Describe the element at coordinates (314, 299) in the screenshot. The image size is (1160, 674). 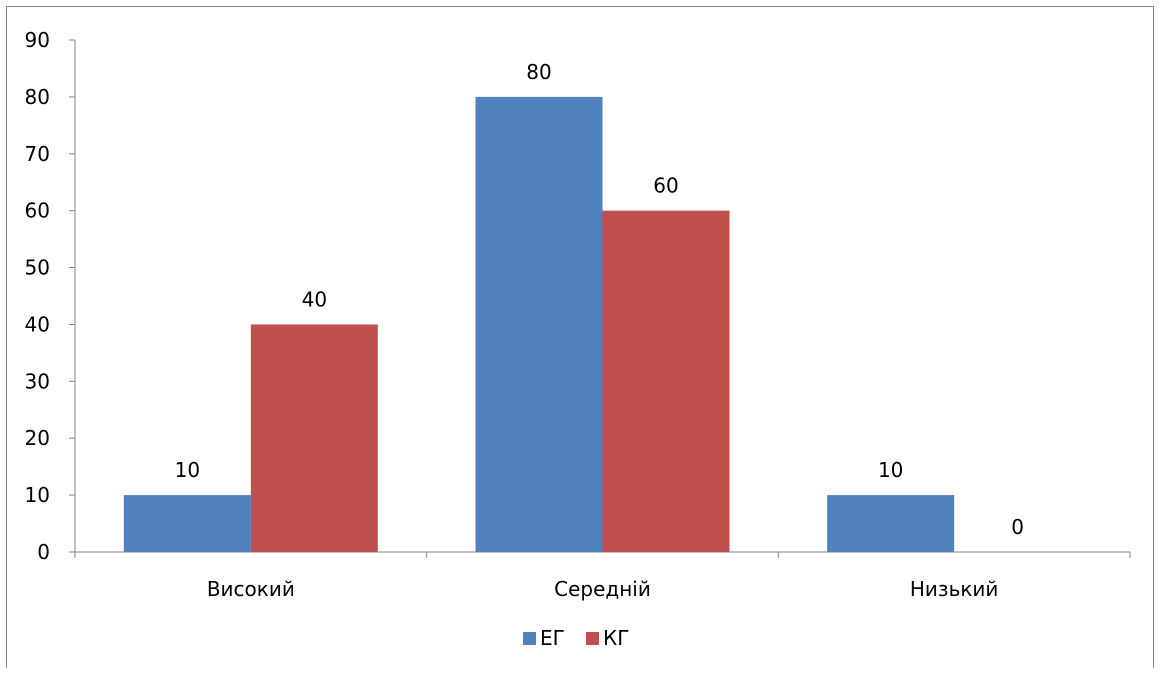
I see `data-label: 40` at that location.